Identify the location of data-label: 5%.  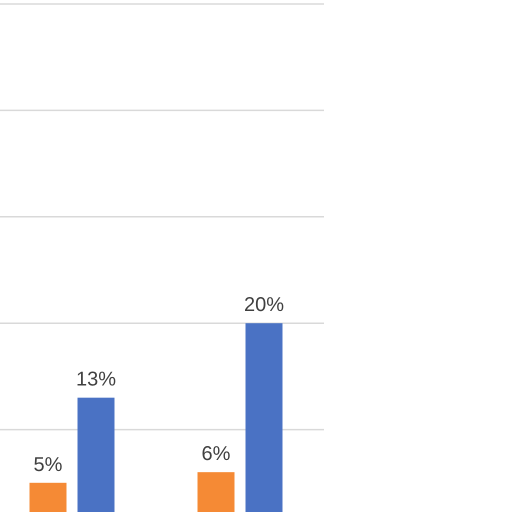
(48, 465).